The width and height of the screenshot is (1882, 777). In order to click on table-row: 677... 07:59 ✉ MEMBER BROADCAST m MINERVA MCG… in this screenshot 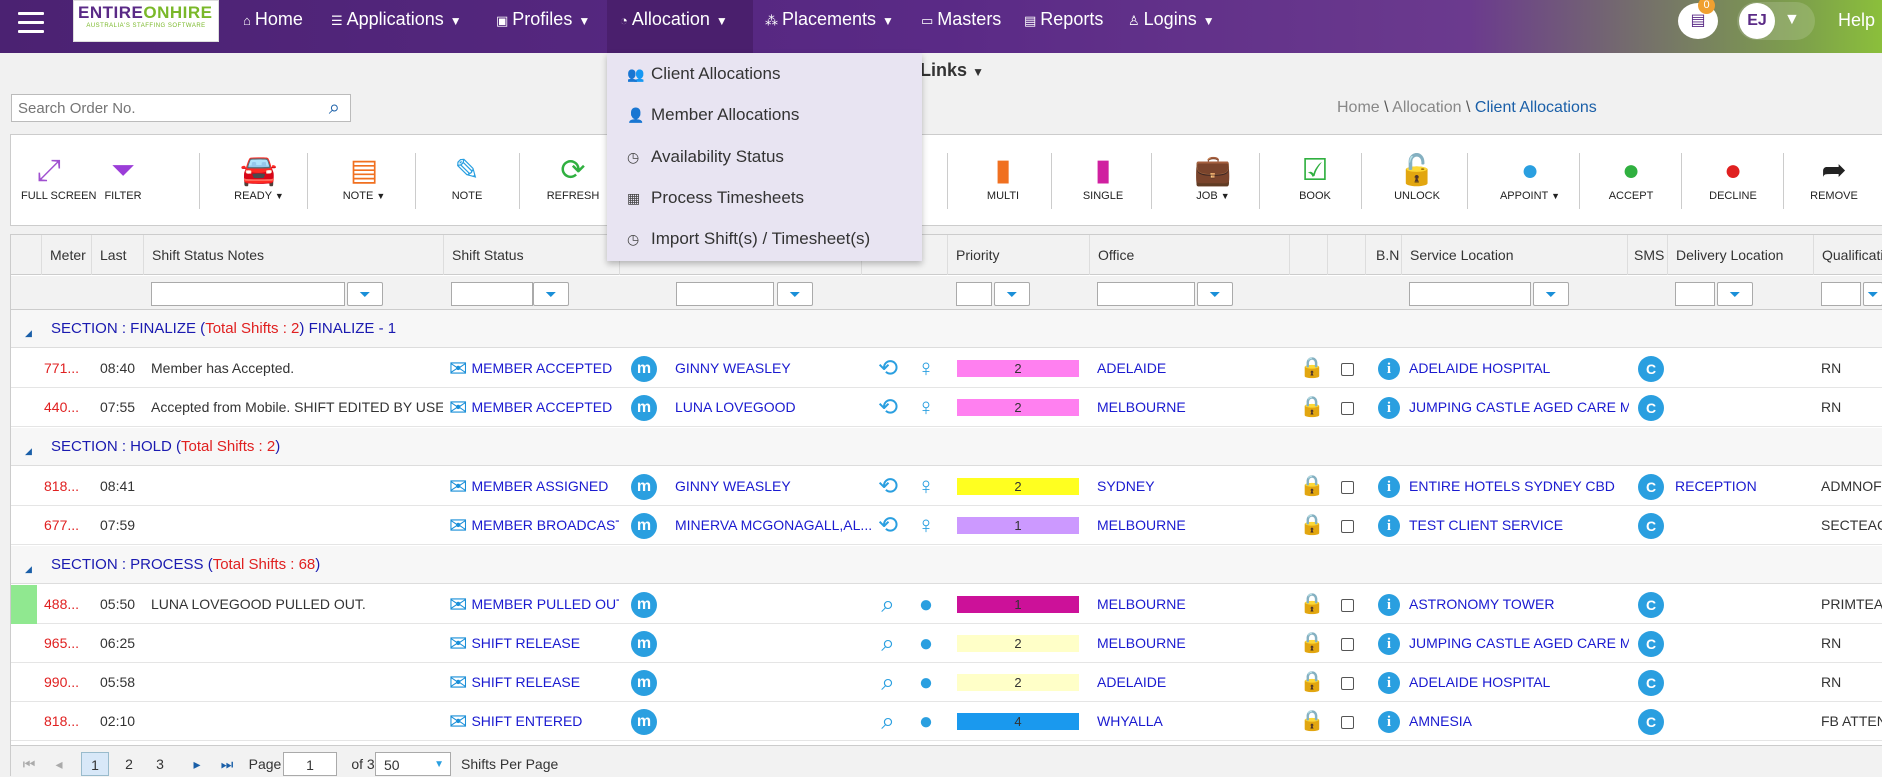, I will do `click(946, 525)`.